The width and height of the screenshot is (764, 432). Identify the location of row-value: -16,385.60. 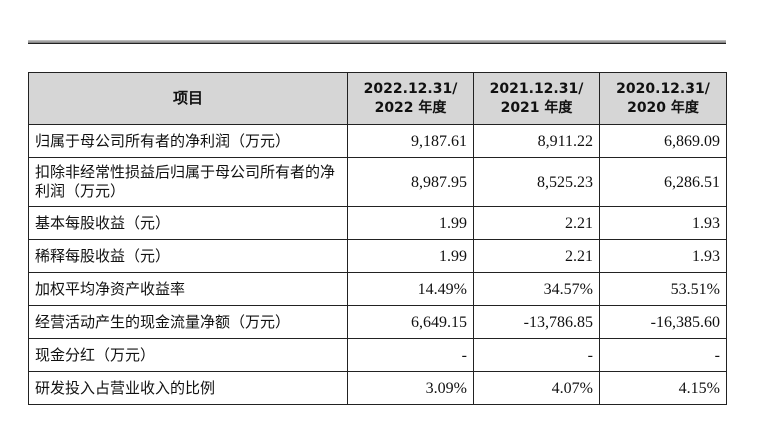
(663, 322).